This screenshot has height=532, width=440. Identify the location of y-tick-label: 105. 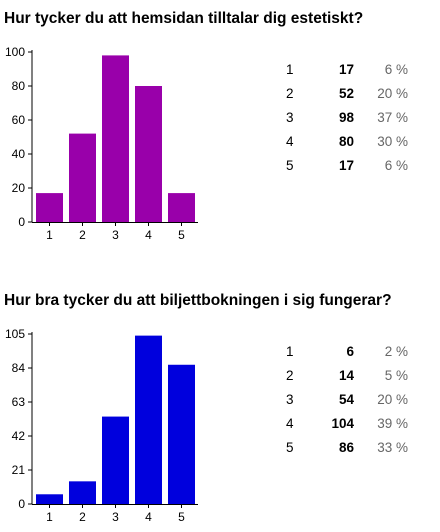
(15, 334).